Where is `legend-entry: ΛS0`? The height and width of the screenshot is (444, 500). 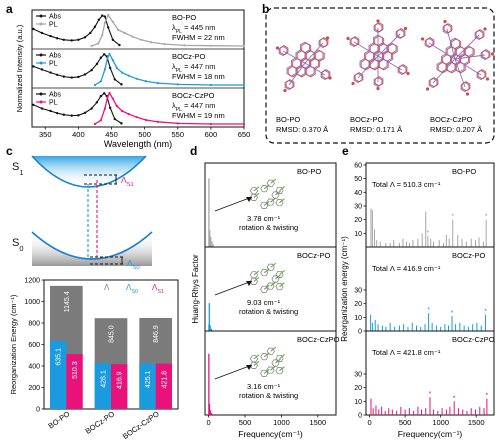
legend-entry: ΛS0 is located at coordinates (132, 289).